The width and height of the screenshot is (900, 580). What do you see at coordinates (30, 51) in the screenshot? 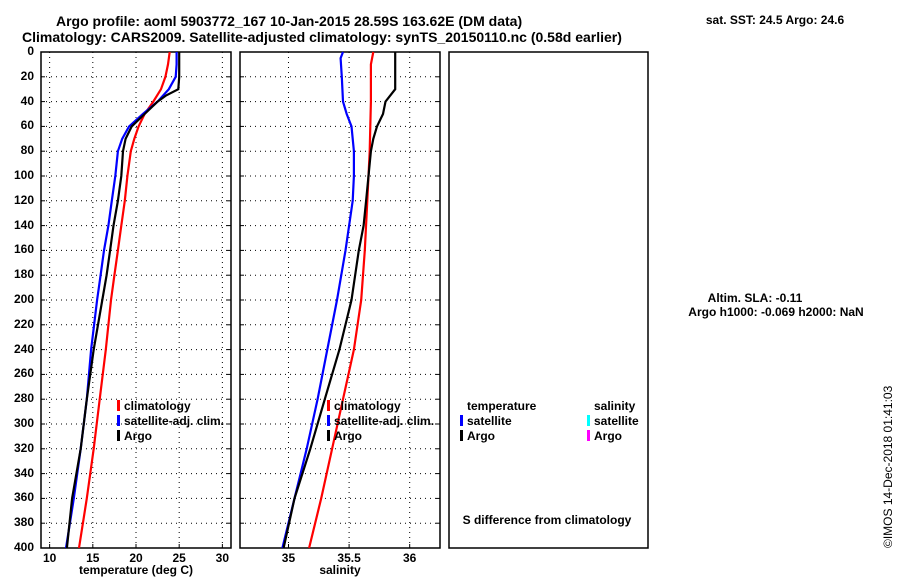
I see `y-tick-label: 0` at bounding box center [30, 51].